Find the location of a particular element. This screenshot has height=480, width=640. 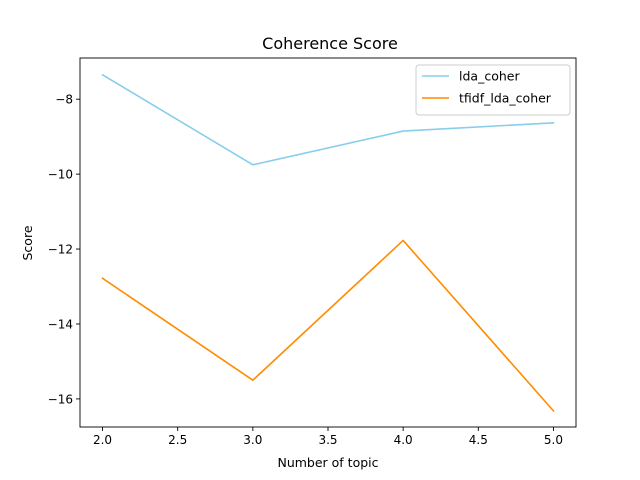

y-tick-label: −16 is located at coordinates (60, 399).